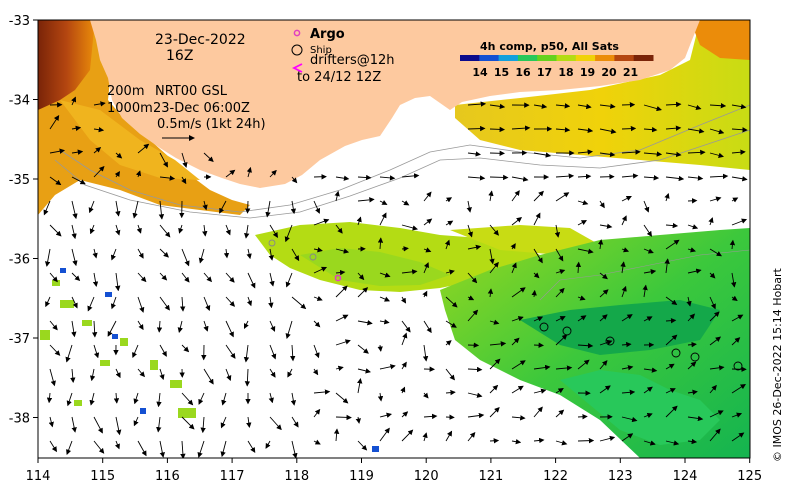 The image size is (791, 492). I want to click on y-tick-label: -38, so click(19, 419).